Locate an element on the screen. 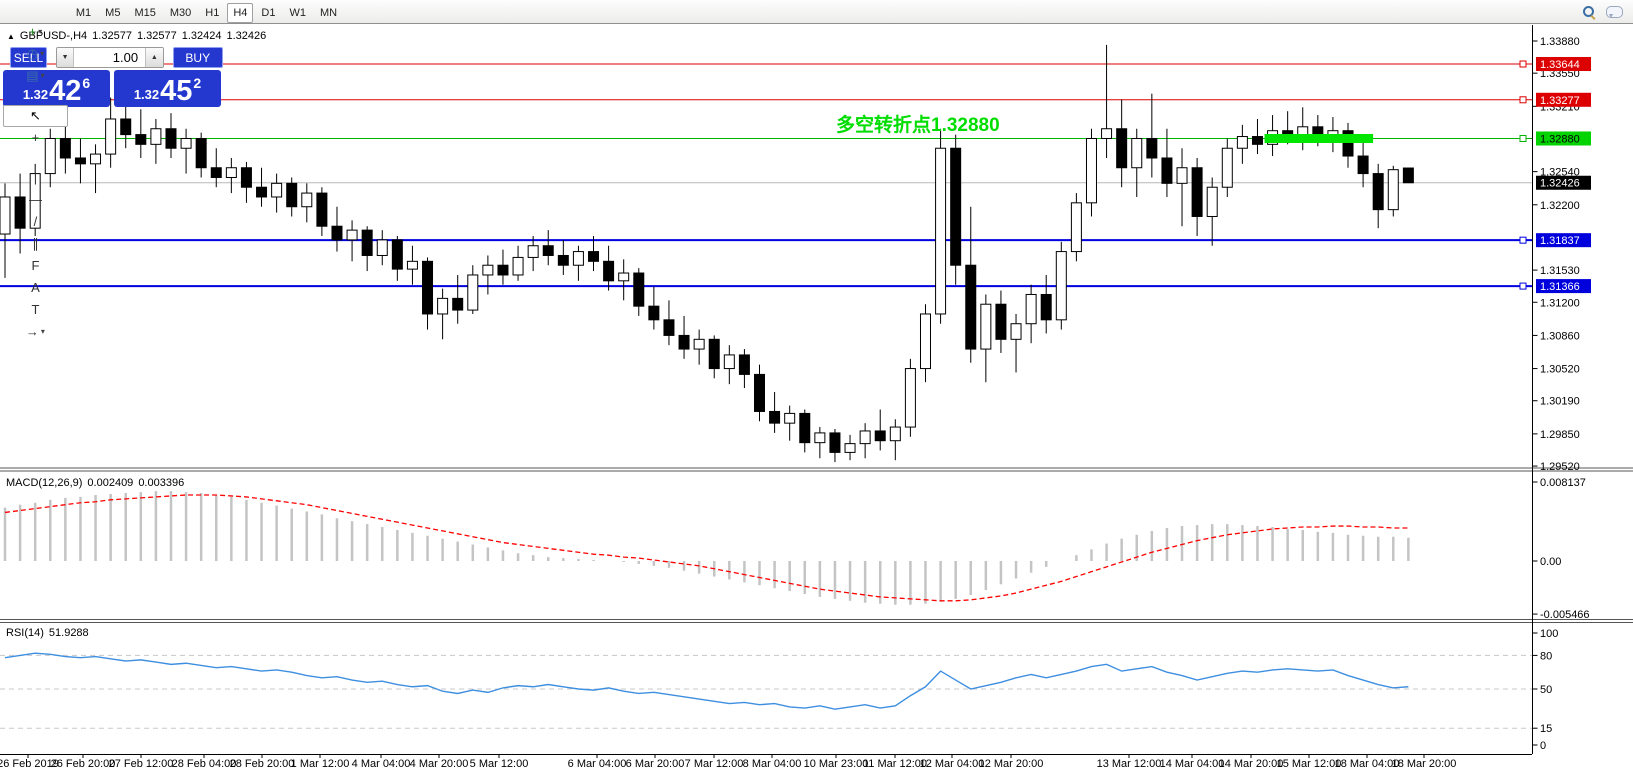  sell-button: SELL is located at coordinates (28, 57).